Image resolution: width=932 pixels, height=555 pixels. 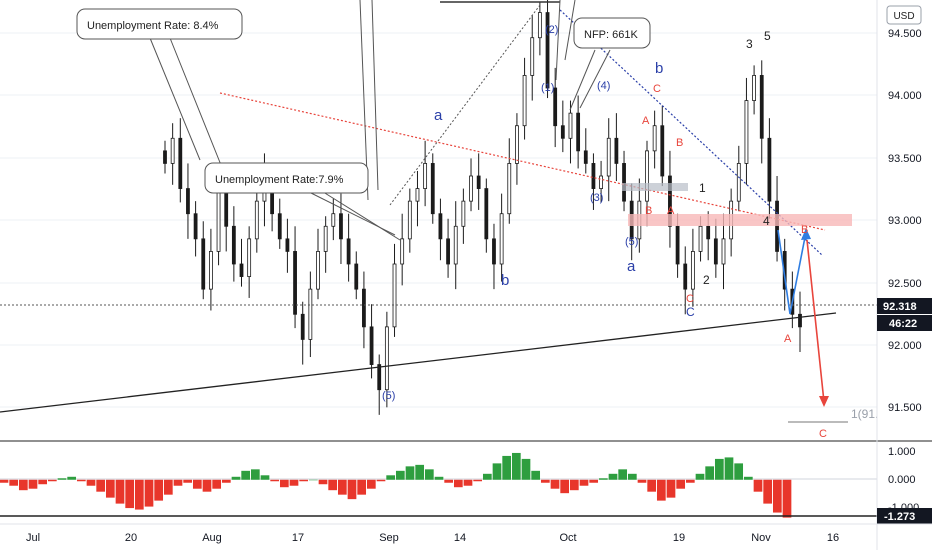 I want to click on price-tick-5: 92.000, so click(x=905, y=346).